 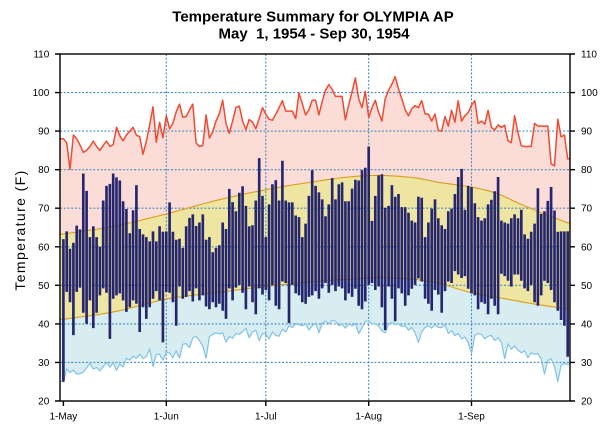 I want to click on svg-text: Temperature (F), so click(x=20, y=229).